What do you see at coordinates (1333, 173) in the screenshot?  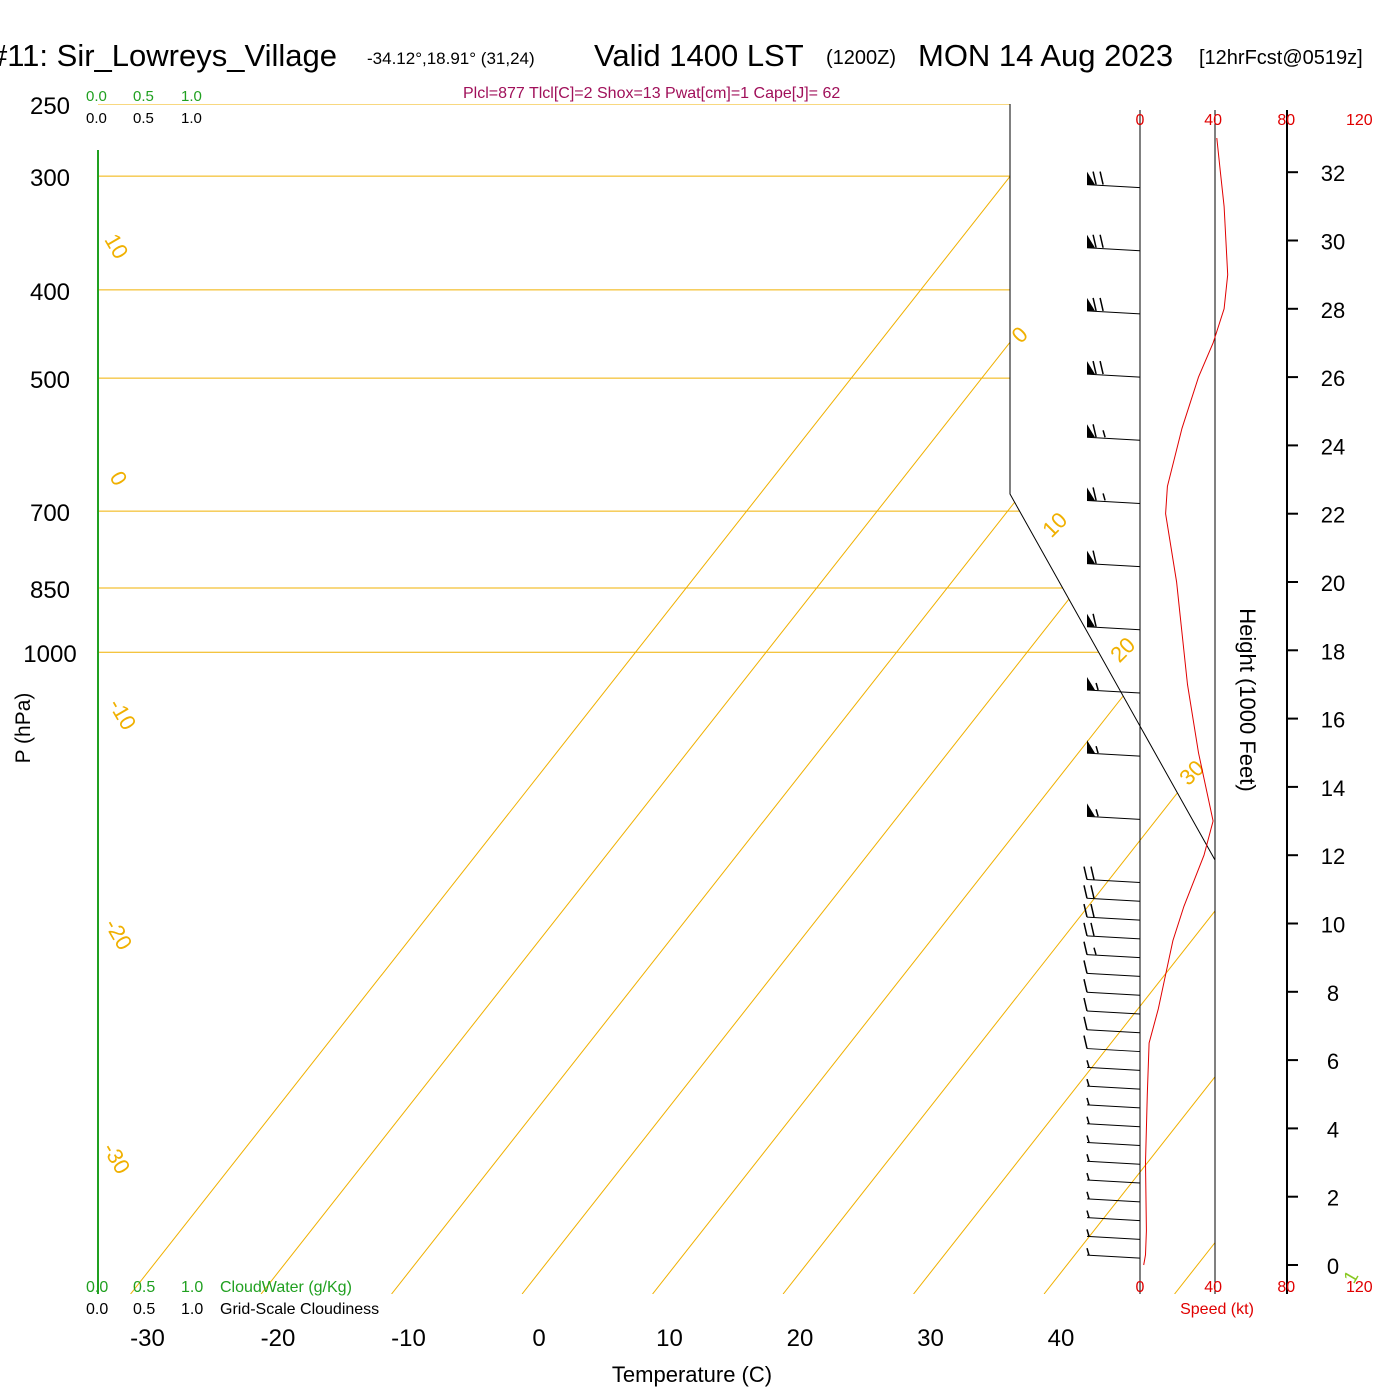 I see `height-tick-label: 32` at bounding box center [1333, 173].